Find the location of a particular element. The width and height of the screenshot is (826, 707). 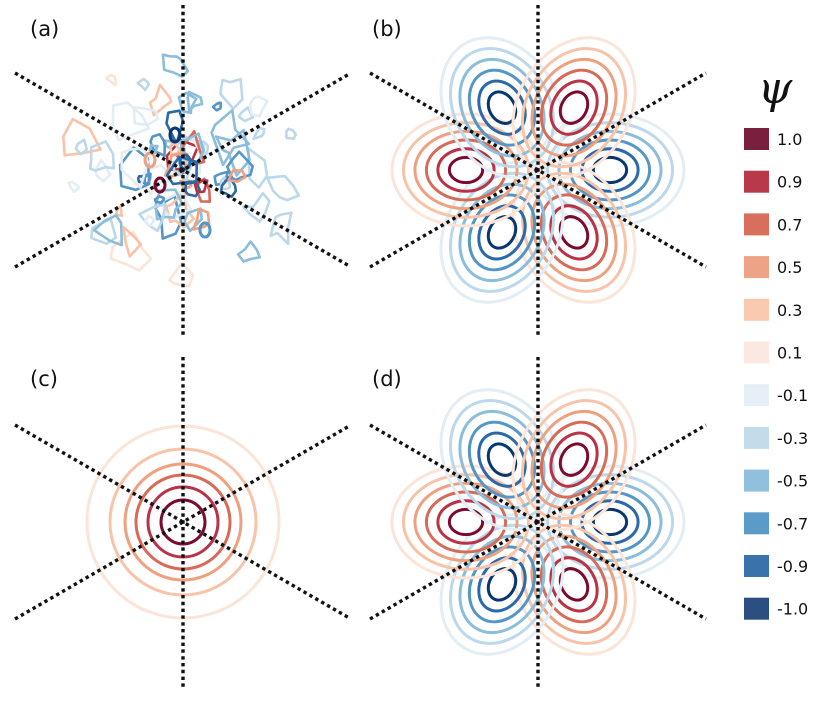

ring-contour is located at coordinates (183, 522).